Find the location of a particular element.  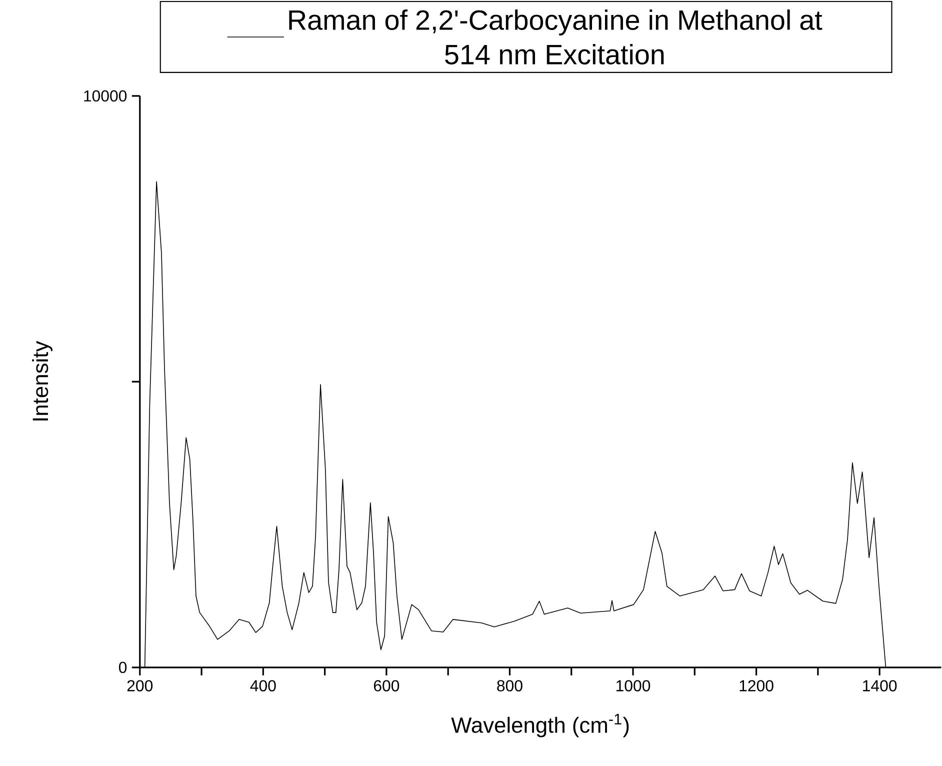

x-tick-label: 1200 is located at coordinates (757, 686).